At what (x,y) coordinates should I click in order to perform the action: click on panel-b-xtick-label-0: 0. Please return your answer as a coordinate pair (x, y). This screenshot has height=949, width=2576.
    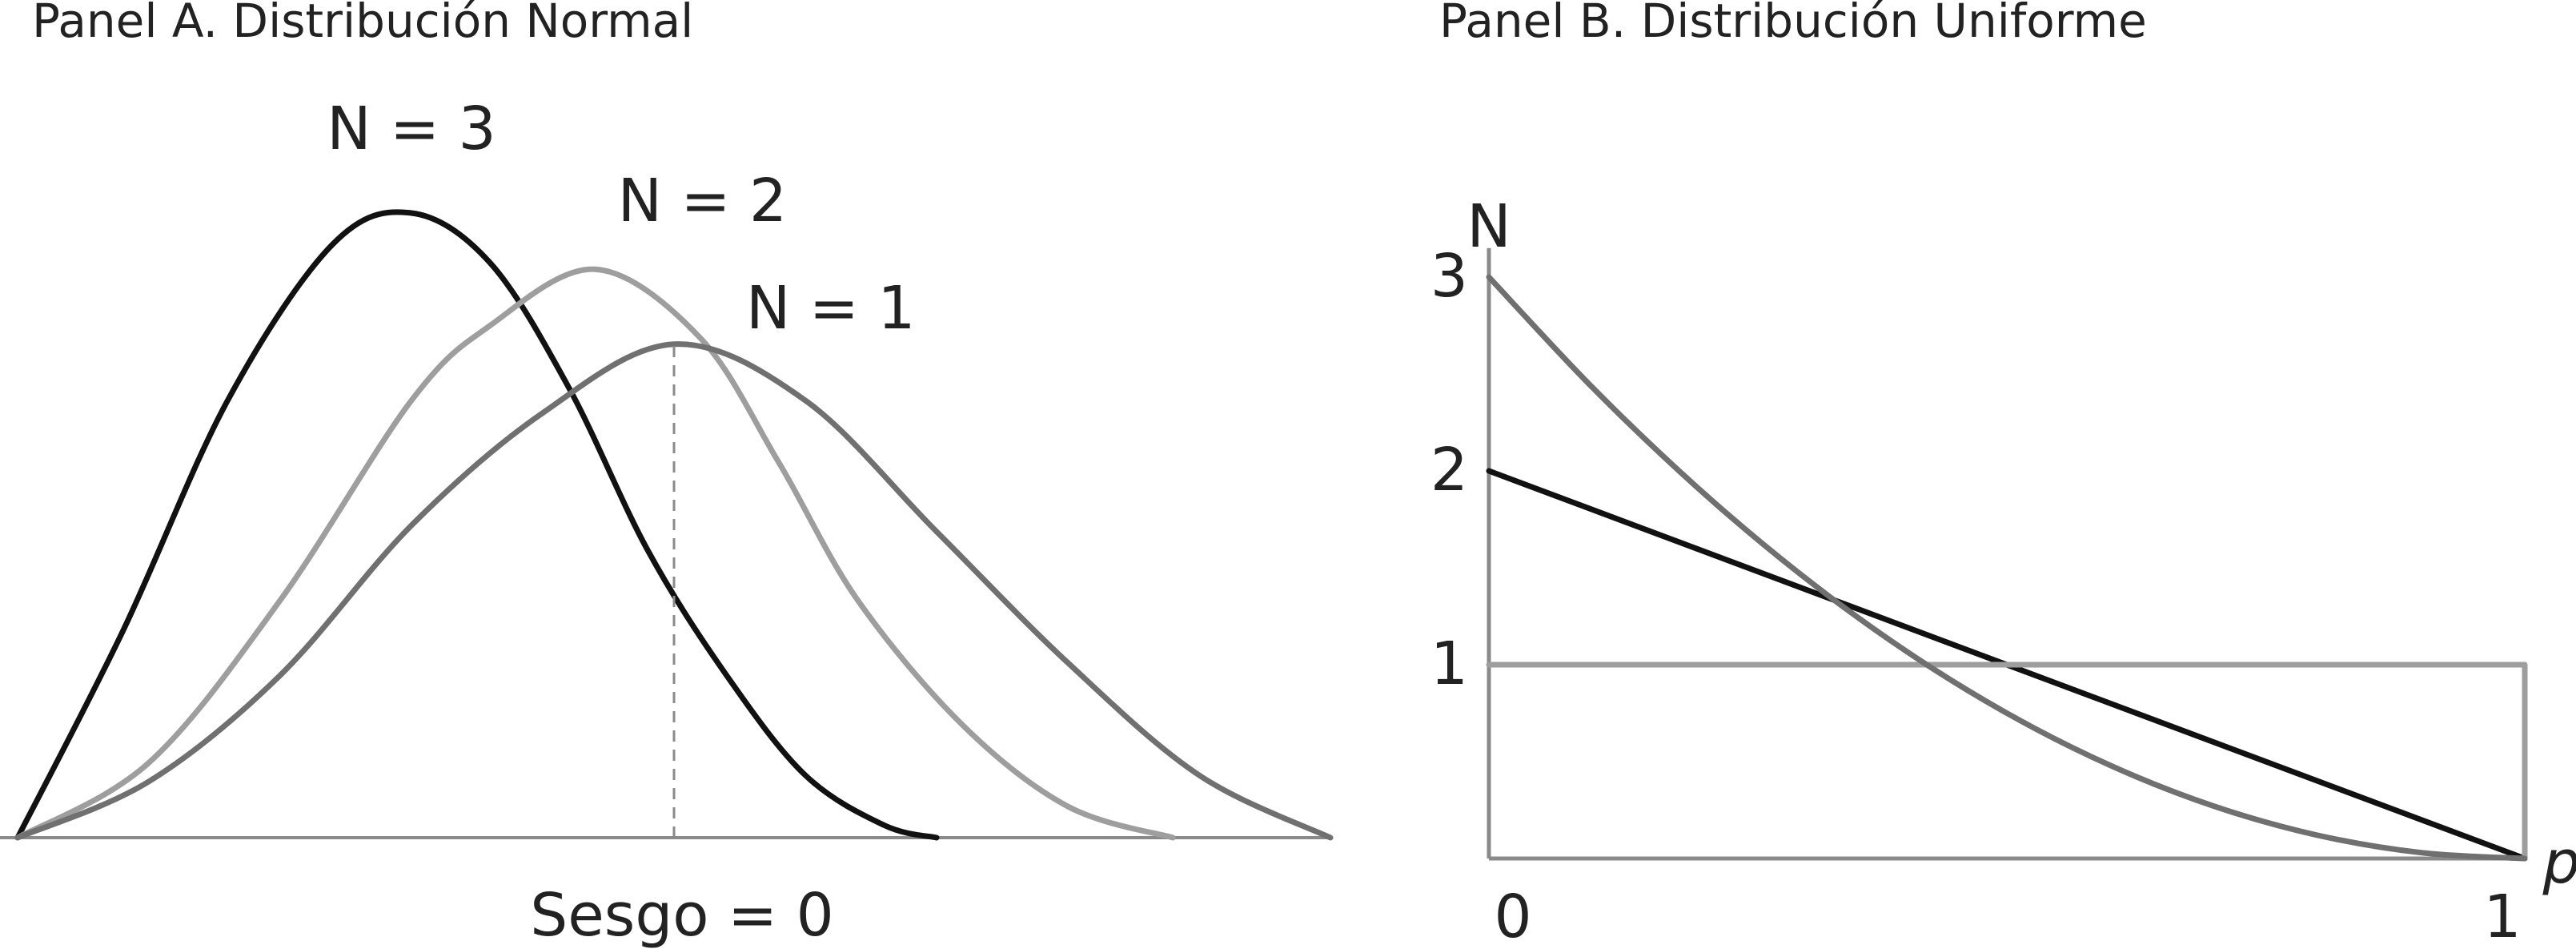
    Looking at the image, I should click on (1513, 916).